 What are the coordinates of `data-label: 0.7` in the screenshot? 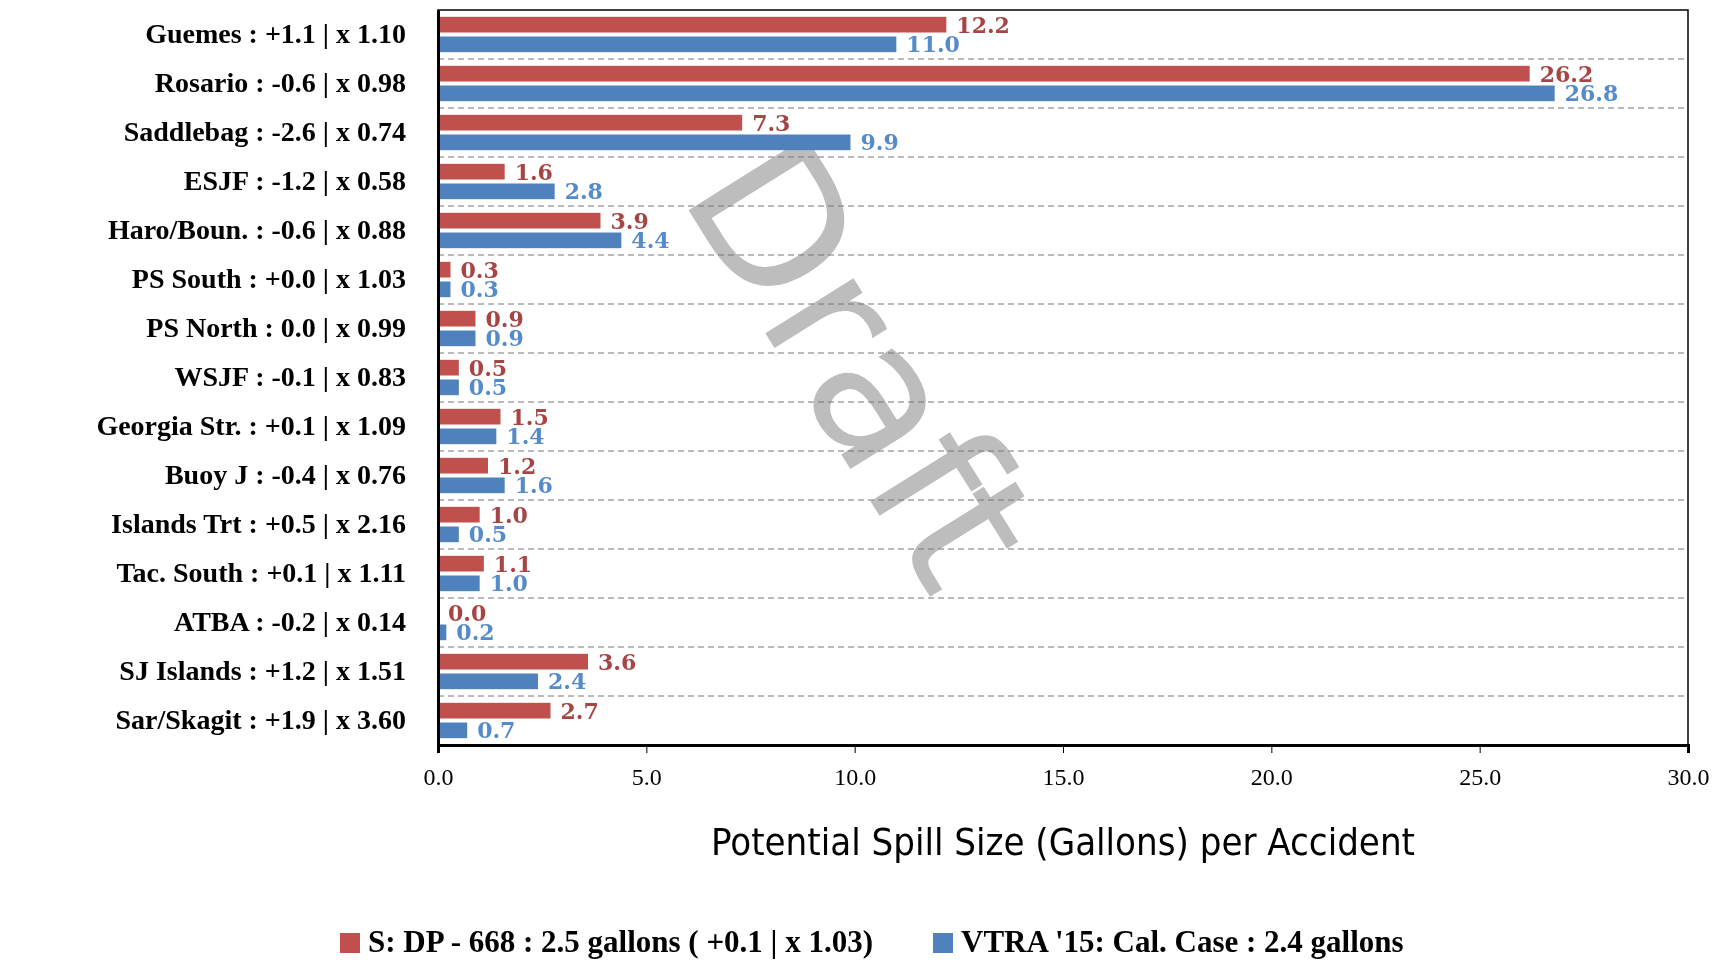 It's located at (496, 730).